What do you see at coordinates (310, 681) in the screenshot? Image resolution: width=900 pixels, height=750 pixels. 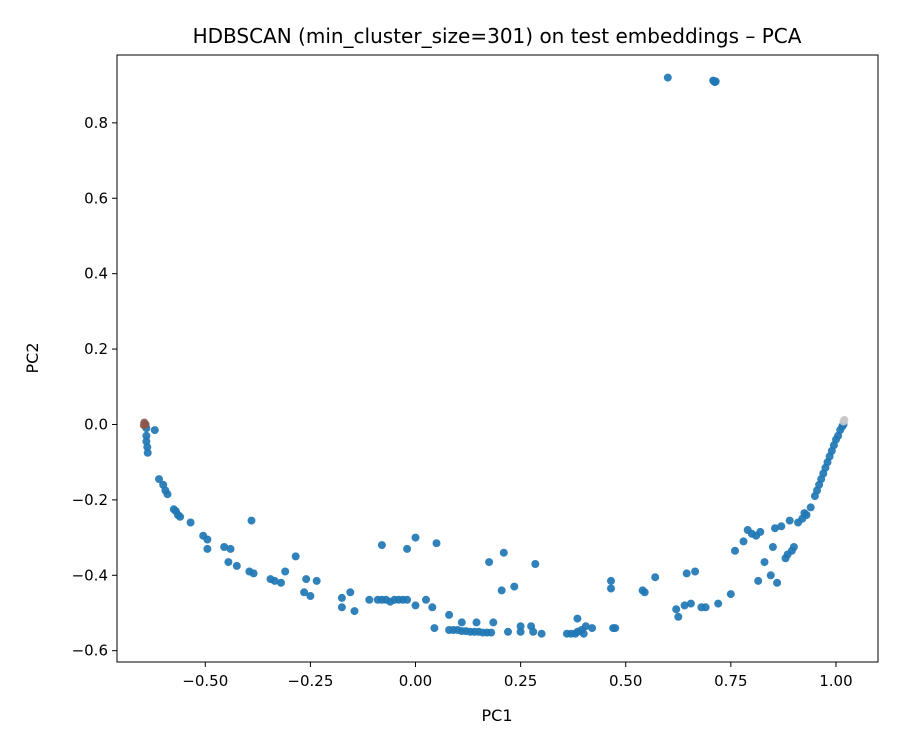 I see `x-tick-label: −0.25` at bounding box center [310, 681].